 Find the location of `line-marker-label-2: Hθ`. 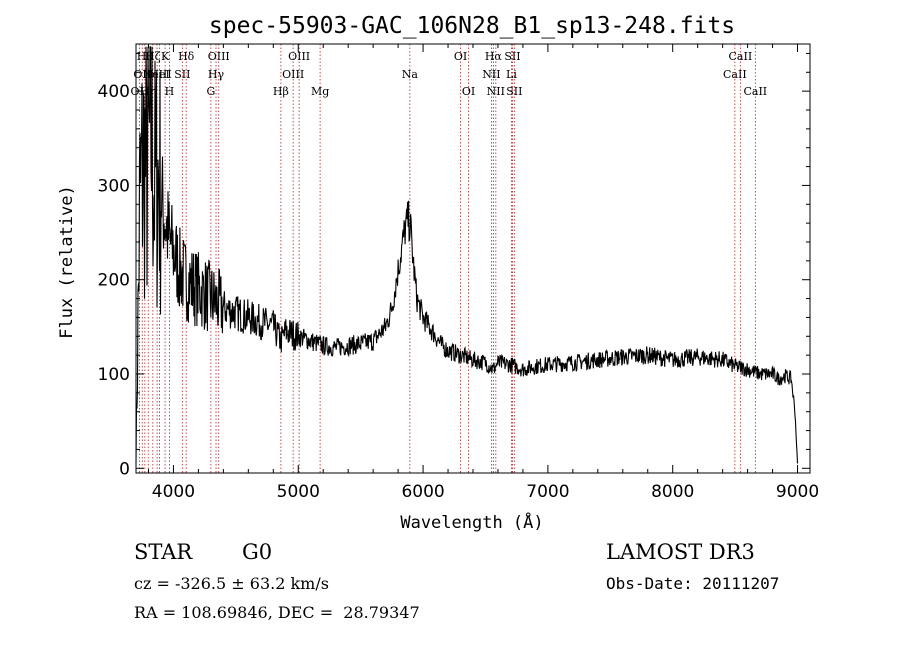

line-marker-label-2: Hθ is located at coordinates (145, 56).